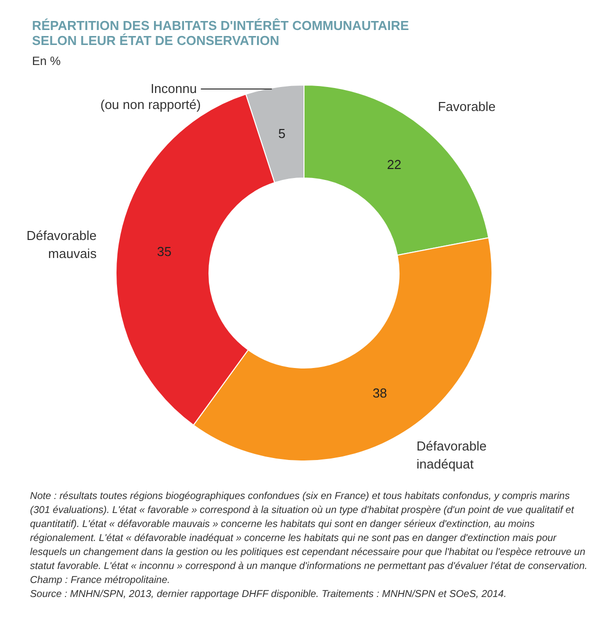 Image resolution: width=613 pixels, height=635 pixels. Describe the element at coordinates (269, 595) in the screenshot. I see `source-note: Source : MNHN/SPN, 2013, dernier rapportage DHFF disponible. Traitements : MNHN/SPN et SOeS, 2014.` at that location.